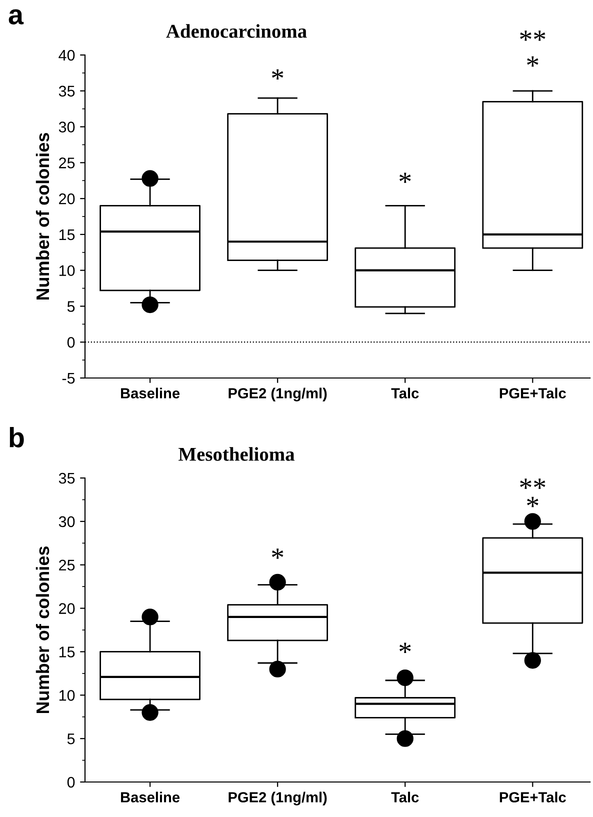  Describe the element at coordinates (236, 31) in the screenshot. I see `chart-title: Adenocarcinoma` at that location.